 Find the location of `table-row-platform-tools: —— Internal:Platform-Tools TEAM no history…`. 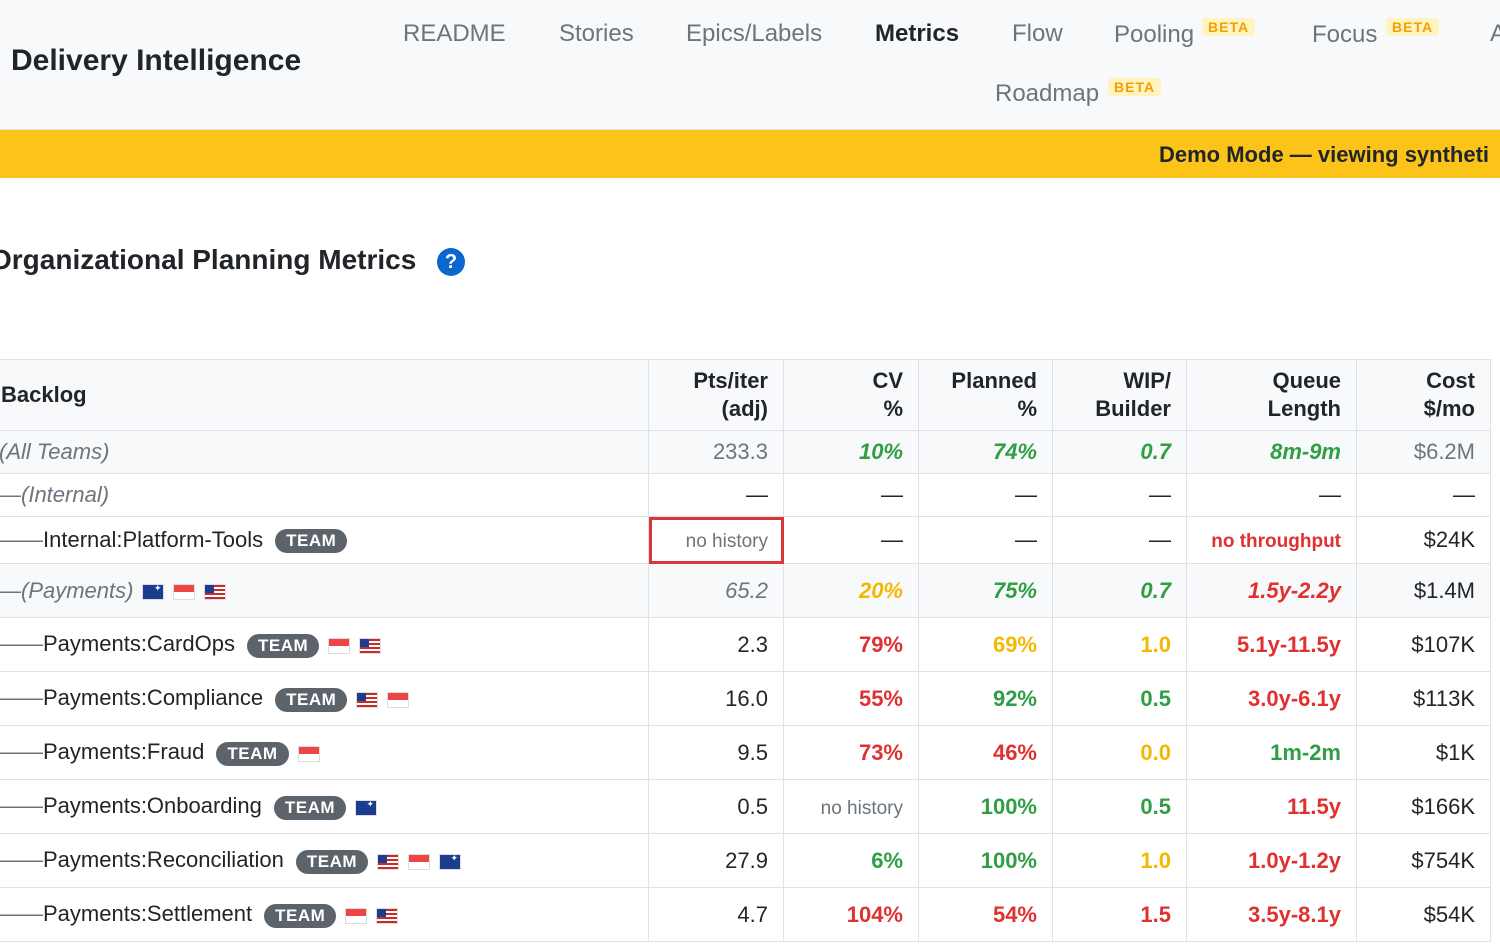

table-row-platform-tools: —— Internal:Platform-Tools TEAM no history… is located at coordinates (745, 540).